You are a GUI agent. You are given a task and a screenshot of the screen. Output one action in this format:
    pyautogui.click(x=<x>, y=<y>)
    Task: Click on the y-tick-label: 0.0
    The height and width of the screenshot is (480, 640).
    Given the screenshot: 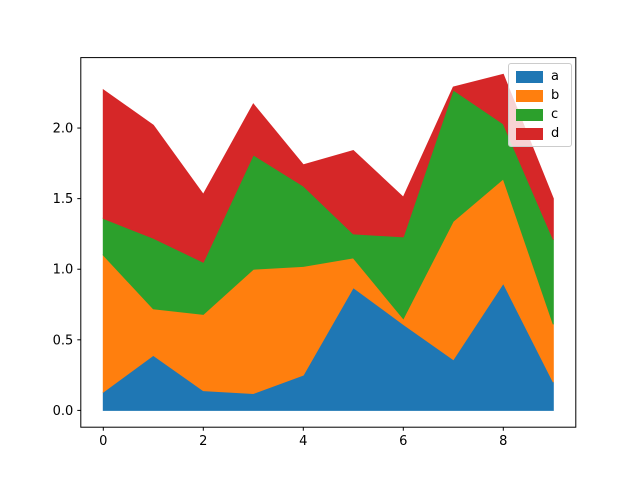 What is the action you would take?
    pyautogui.click(x=63, y=411)
    